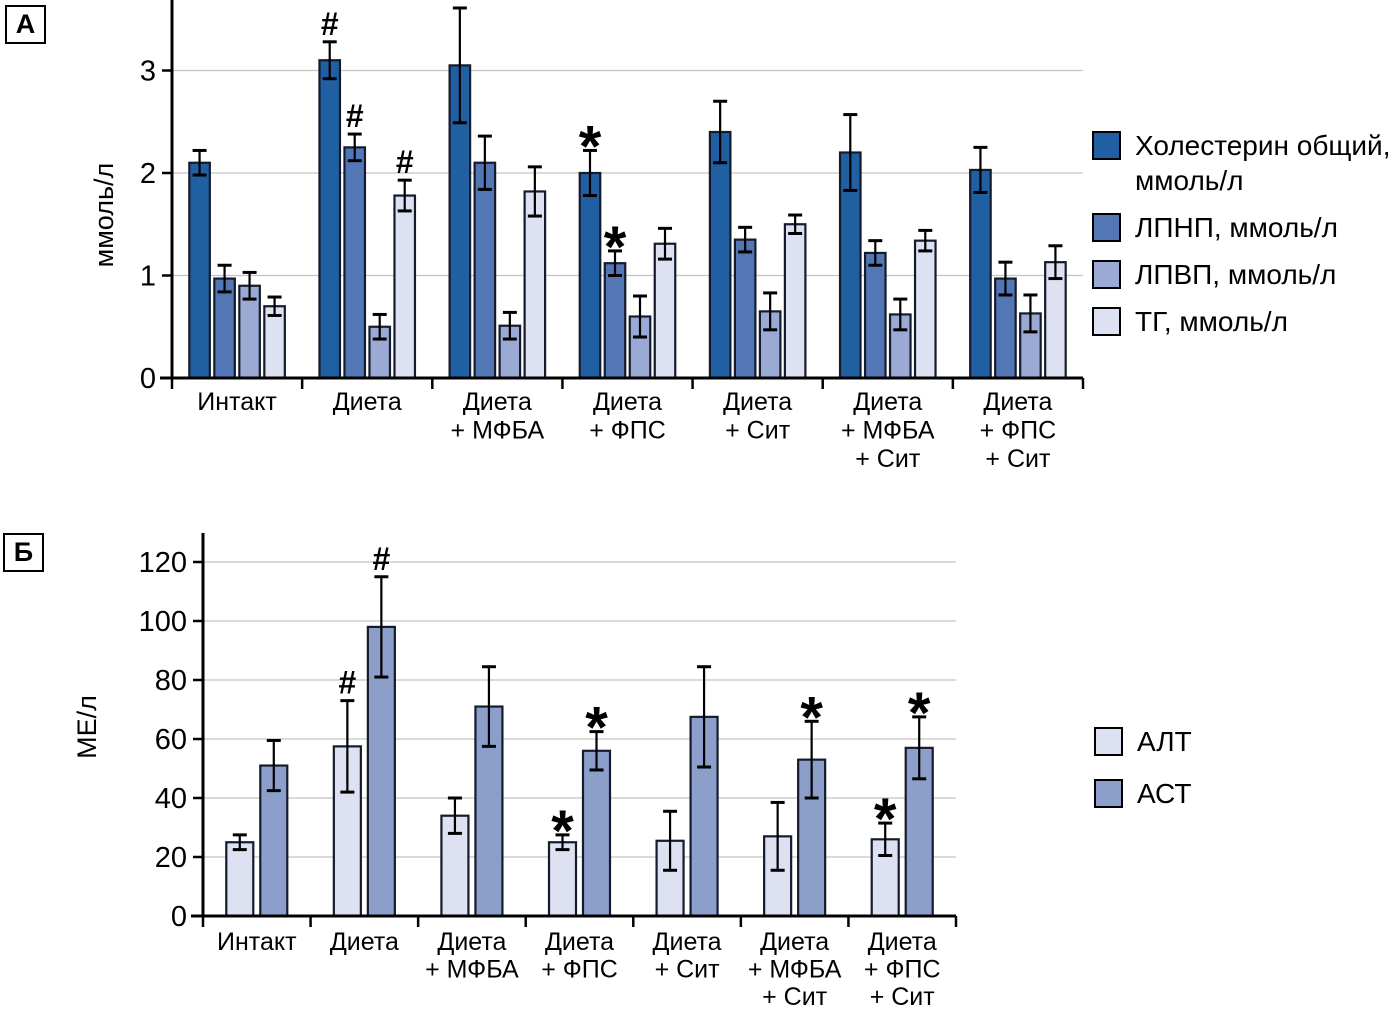  What do you see at coordinates (1236, 274) in the screenshot?
I see `legend-label: ЛПВП, ммоль/л` at bounding box center [1236, 274].